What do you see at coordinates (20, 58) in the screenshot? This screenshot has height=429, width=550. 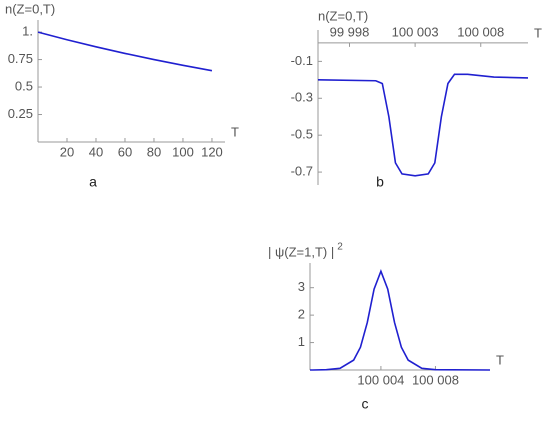 I see `y-tick-label: 0.75` at bounding box center [20, 58].